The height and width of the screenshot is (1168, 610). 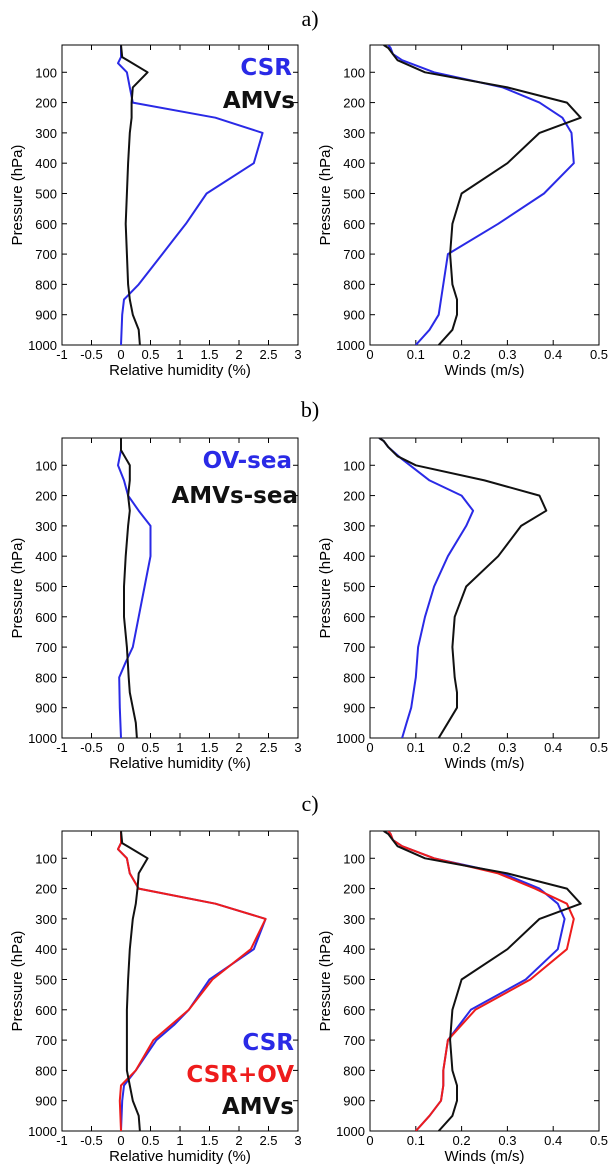 What do you see at coordinates (309, 18) in the screenshot?
I see `panel-label-a: a)` at bounding box center [309, 18].